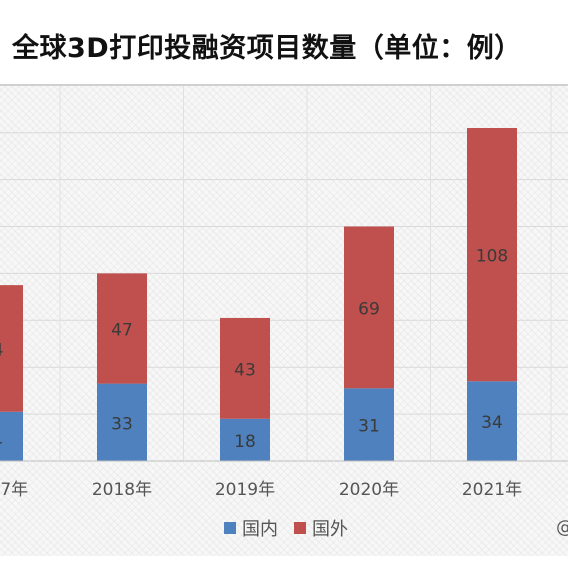 Image resolution: width=568 pixels, height=568 pixels. I want to click on data-label-foreign: 43, so click(245, 370).